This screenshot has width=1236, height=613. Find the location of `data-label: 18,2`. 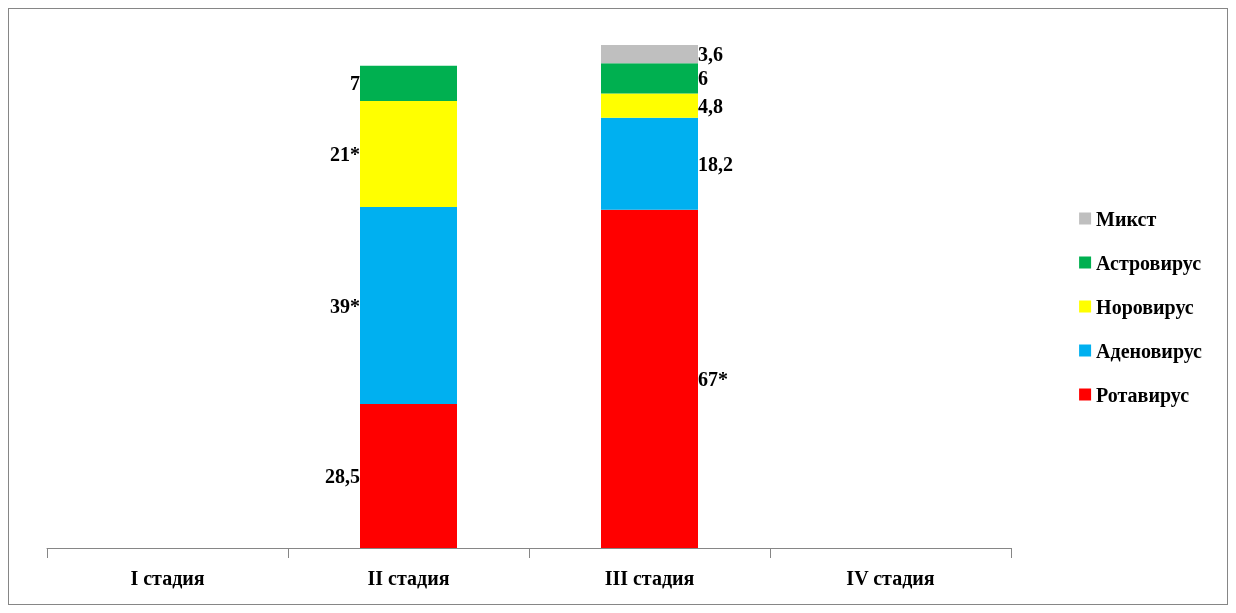

data-label: 18,2 is located at coordinates (715, 163).